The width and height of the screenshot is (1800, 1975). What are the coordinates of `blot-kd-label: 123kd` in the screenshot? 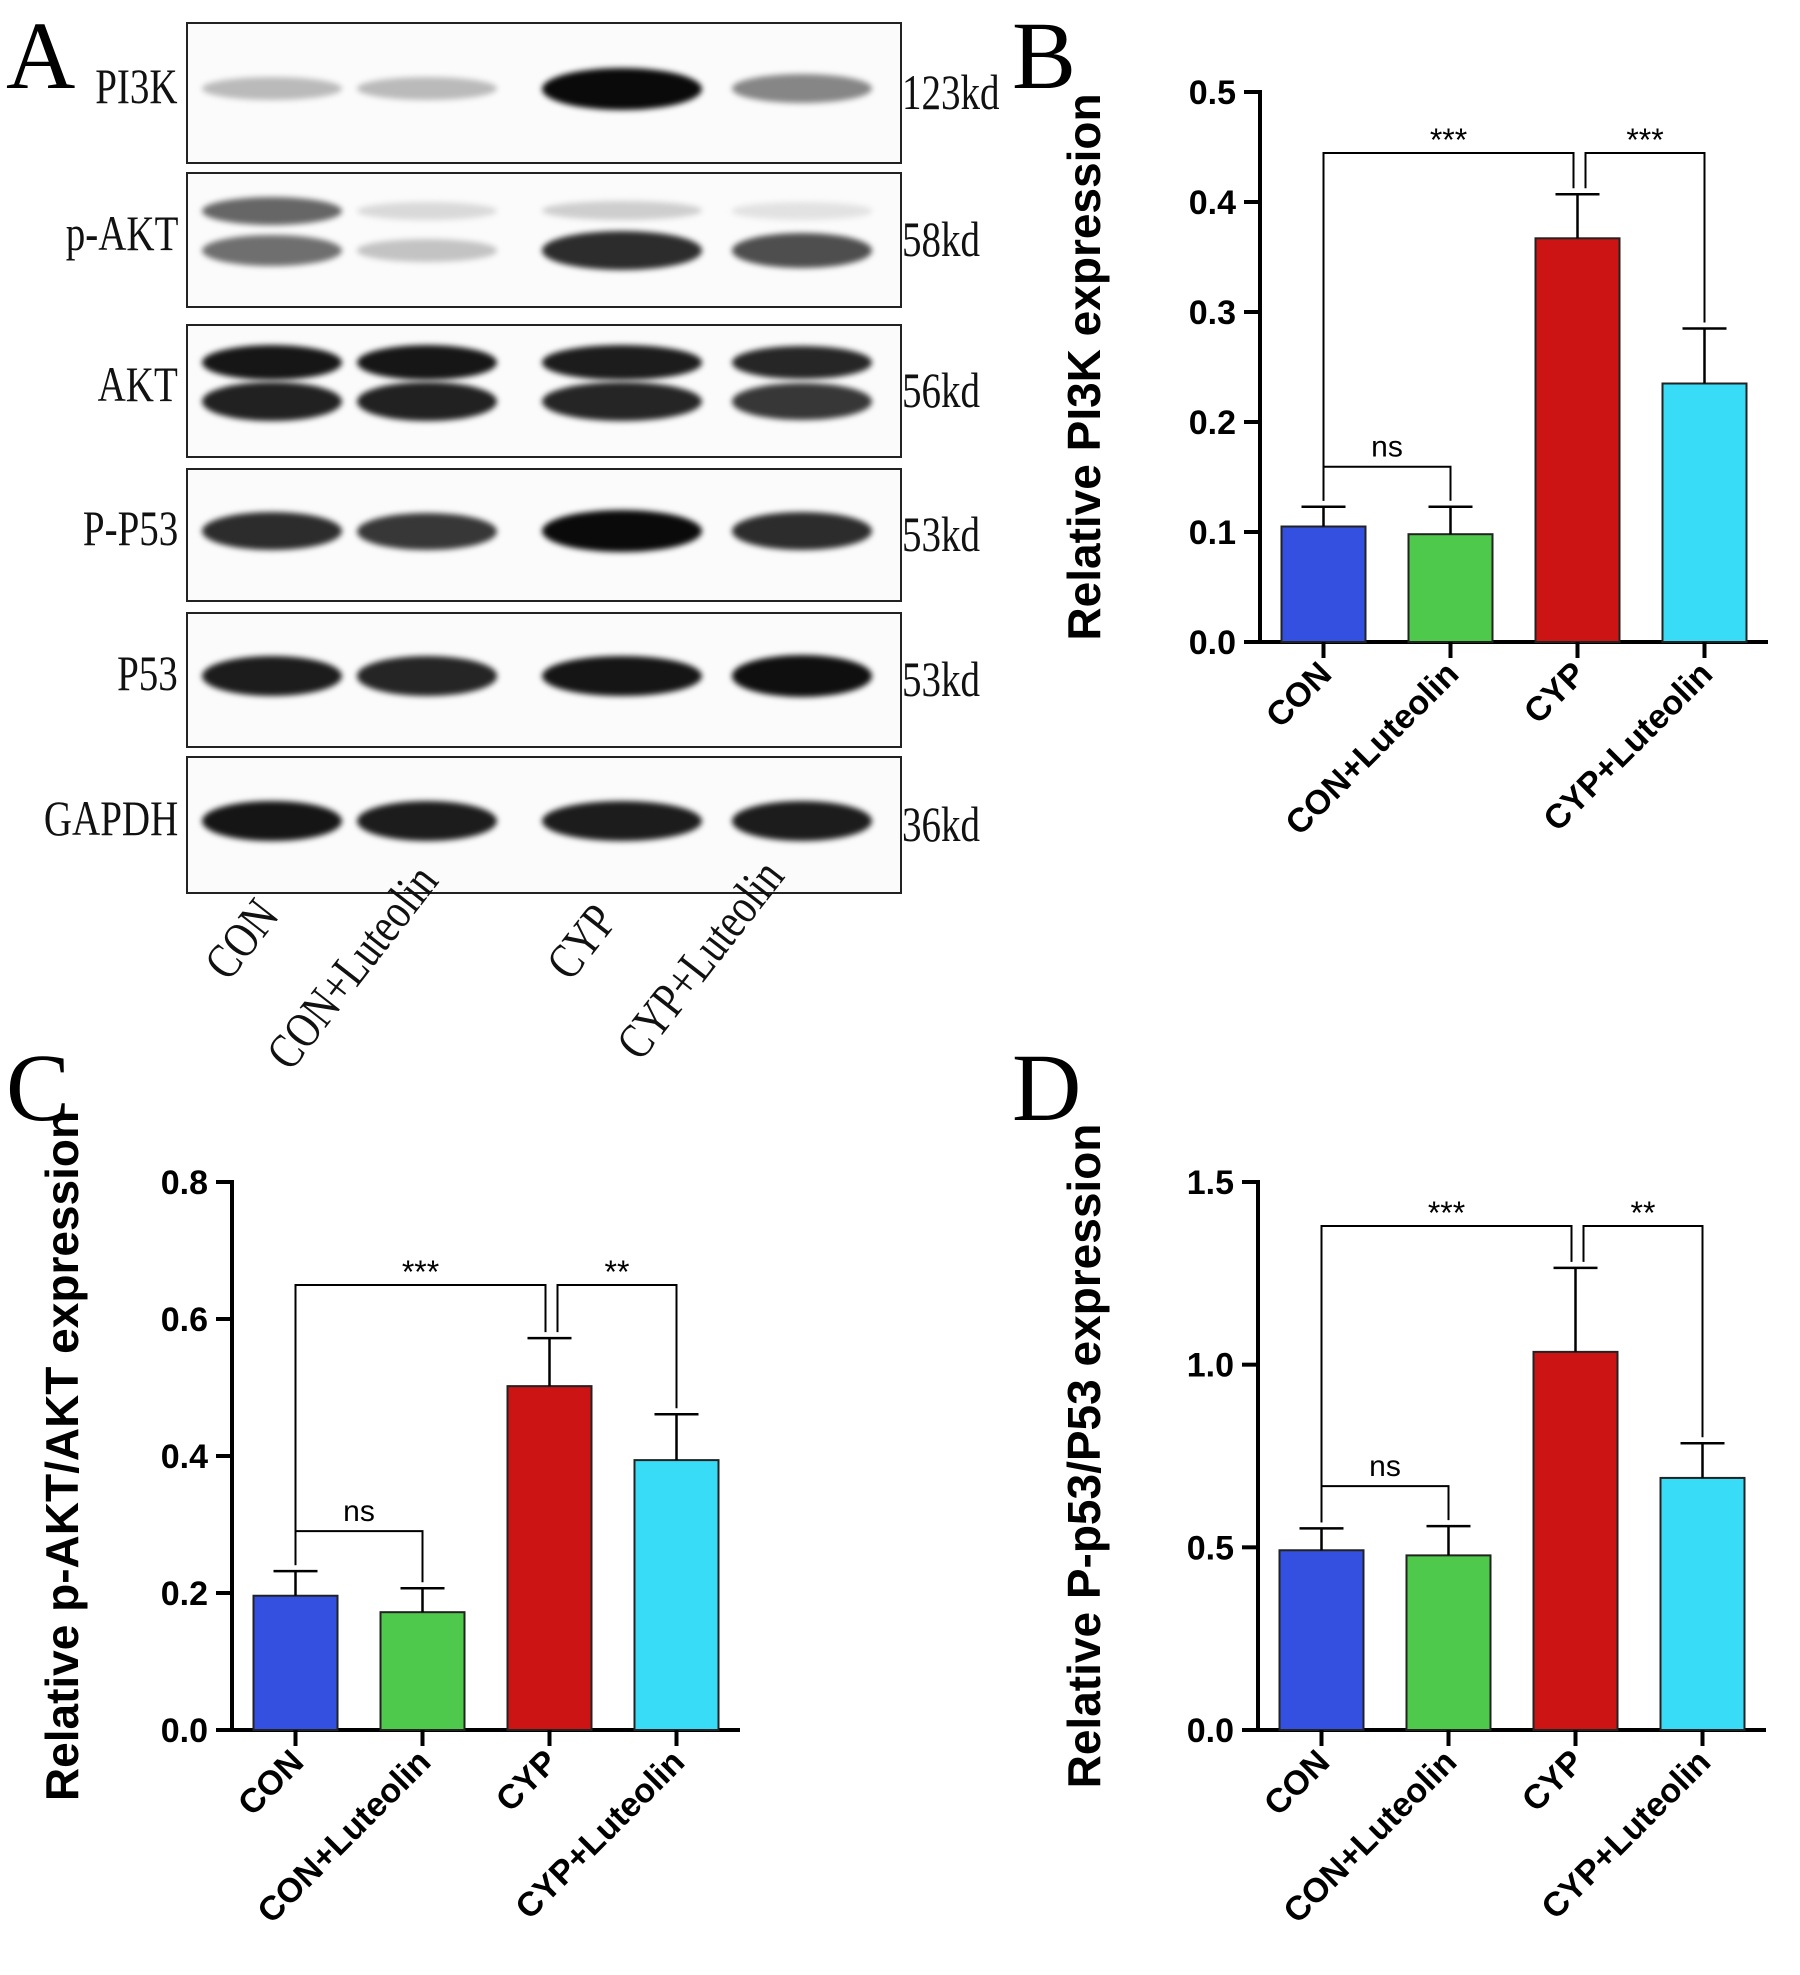 It's located at (951, 92).